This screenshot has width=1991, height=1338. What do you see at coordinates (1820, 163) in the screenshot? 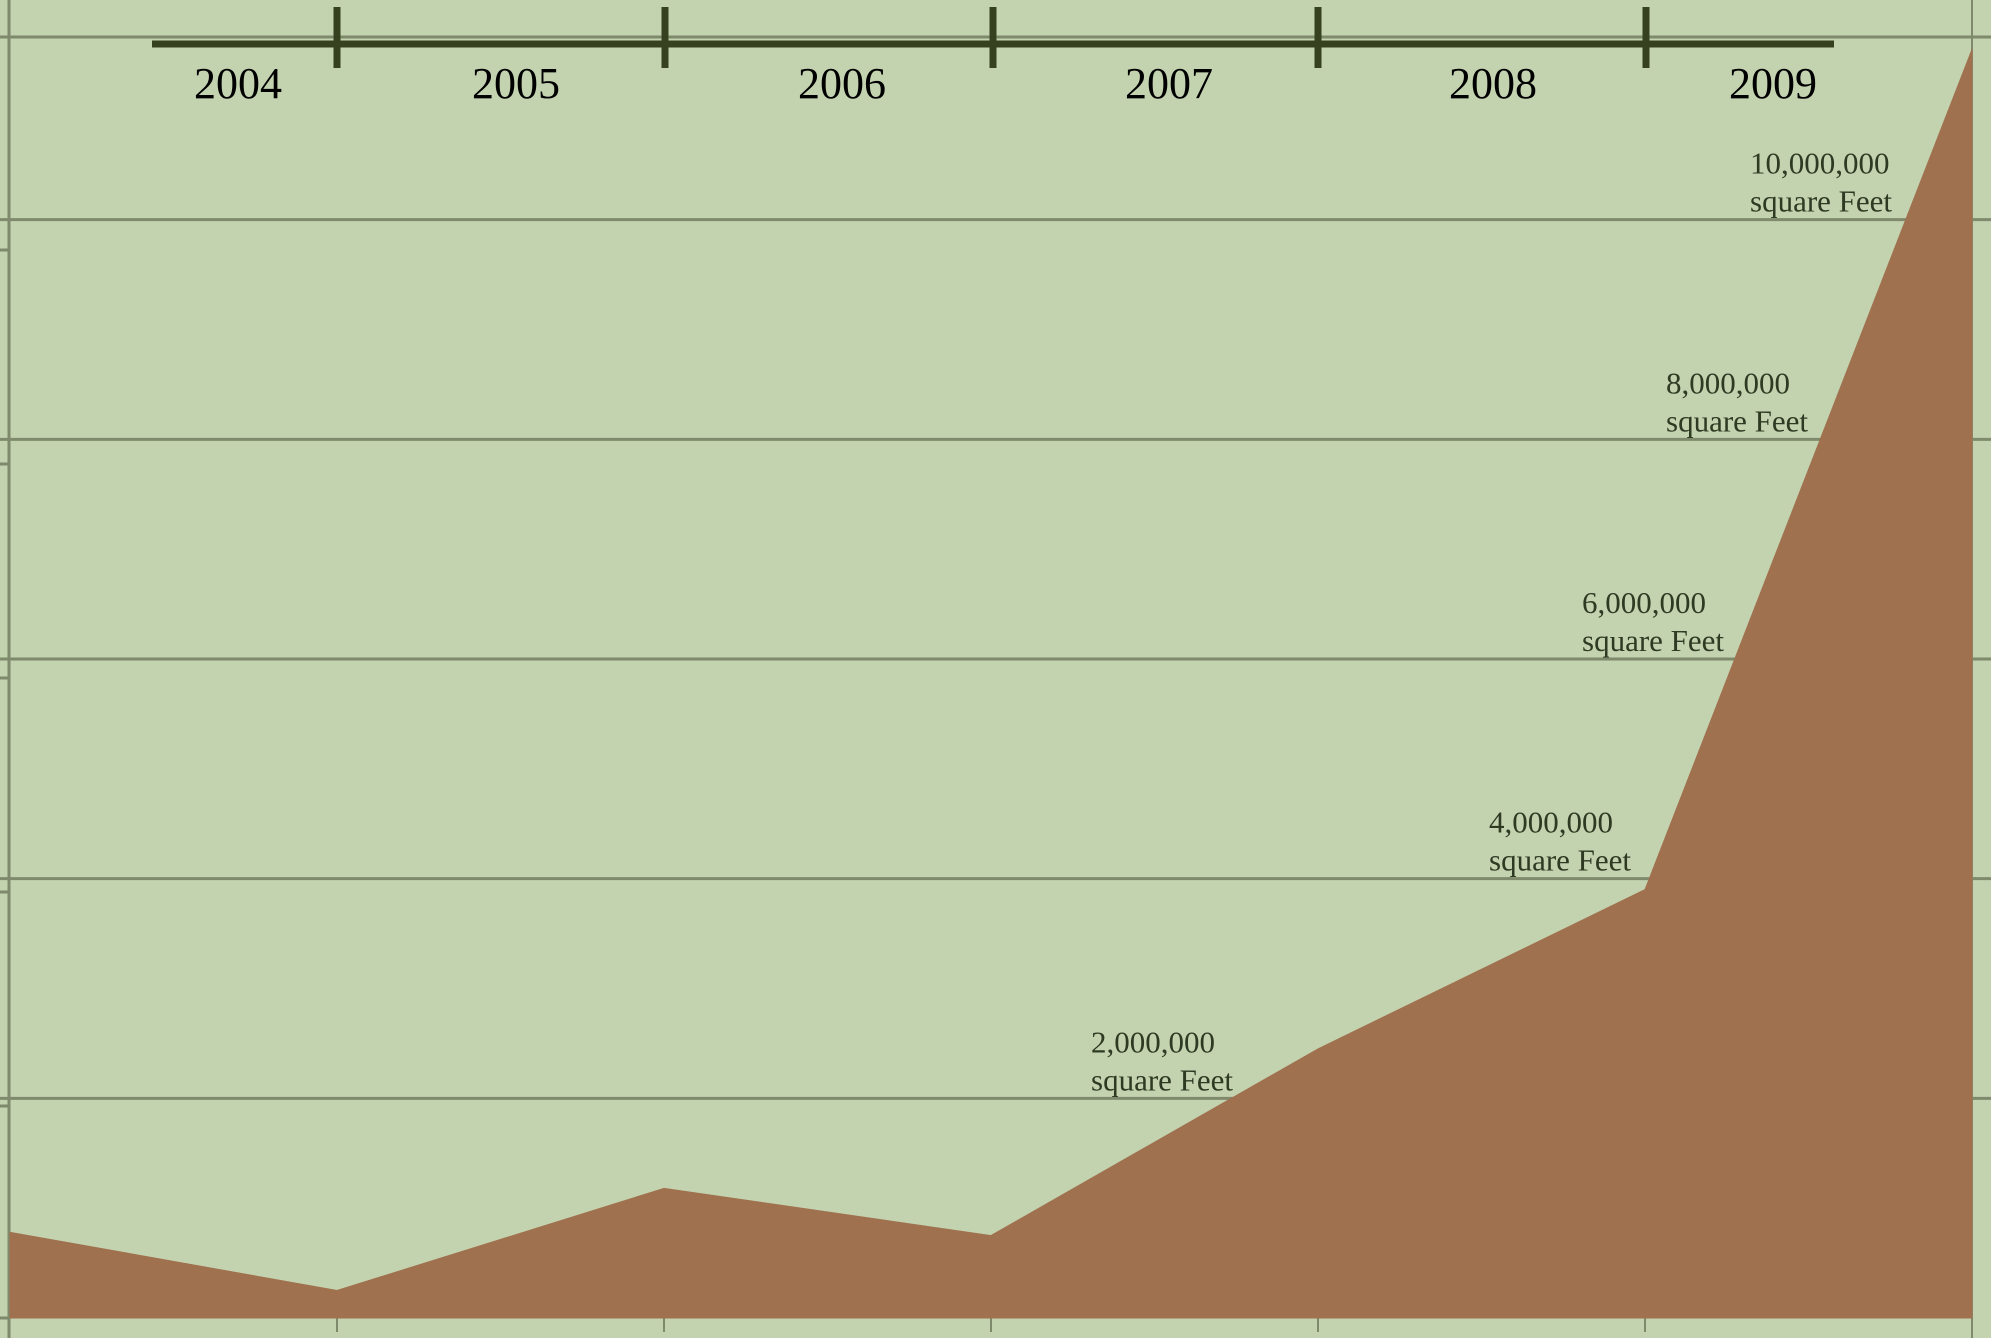
I see `gridline-value-label: 10,000,000` at bounding box center [1820, 163].